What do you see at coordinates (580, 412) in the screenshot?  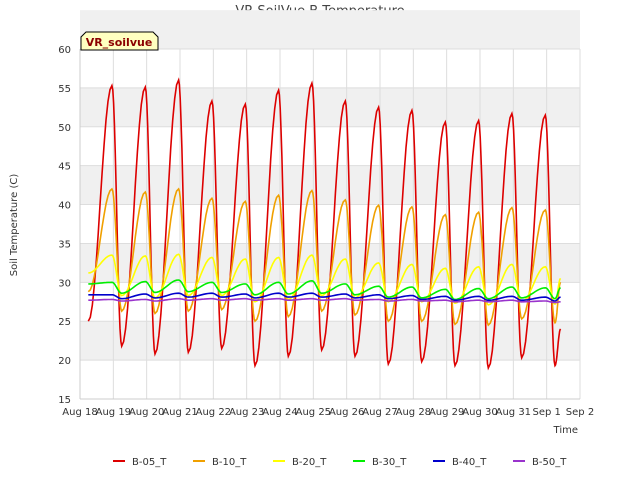 I see `x-tick-label: Sep 2` at bounding box center [580, 412].